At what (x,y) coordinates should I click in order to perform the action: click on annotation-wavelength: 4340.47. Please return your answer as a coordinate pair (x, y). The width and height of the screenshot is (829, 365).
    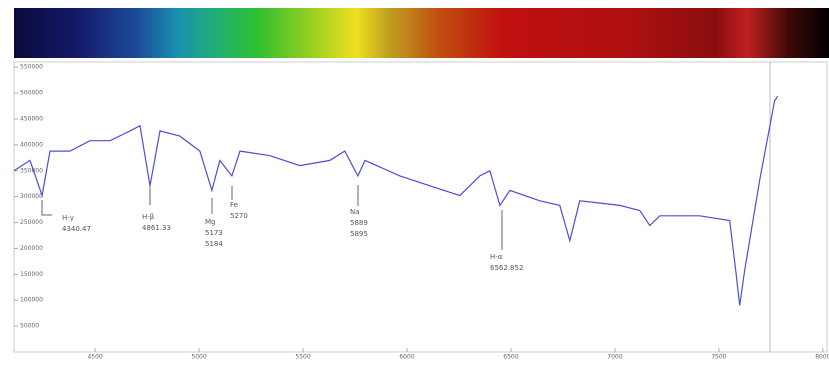
    Looking at the image, I should click on (76, 229).